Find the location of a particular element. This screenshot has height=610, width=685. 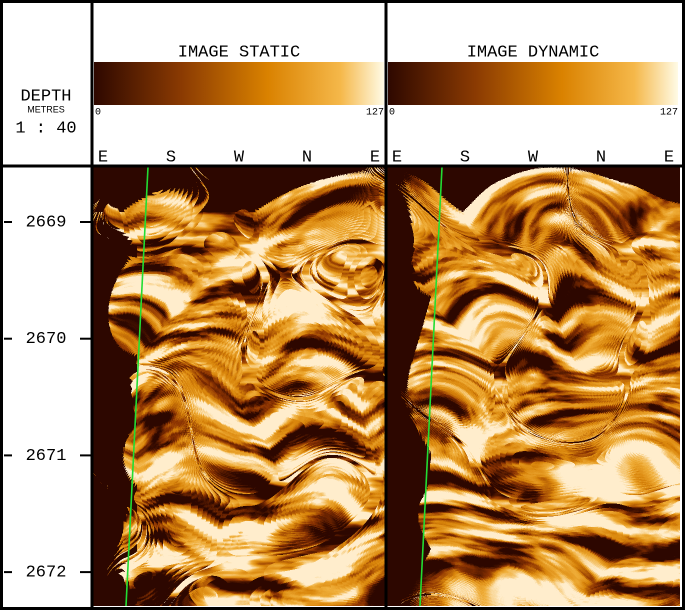

depth-label: 2671 is located at coordinates (46, 456).